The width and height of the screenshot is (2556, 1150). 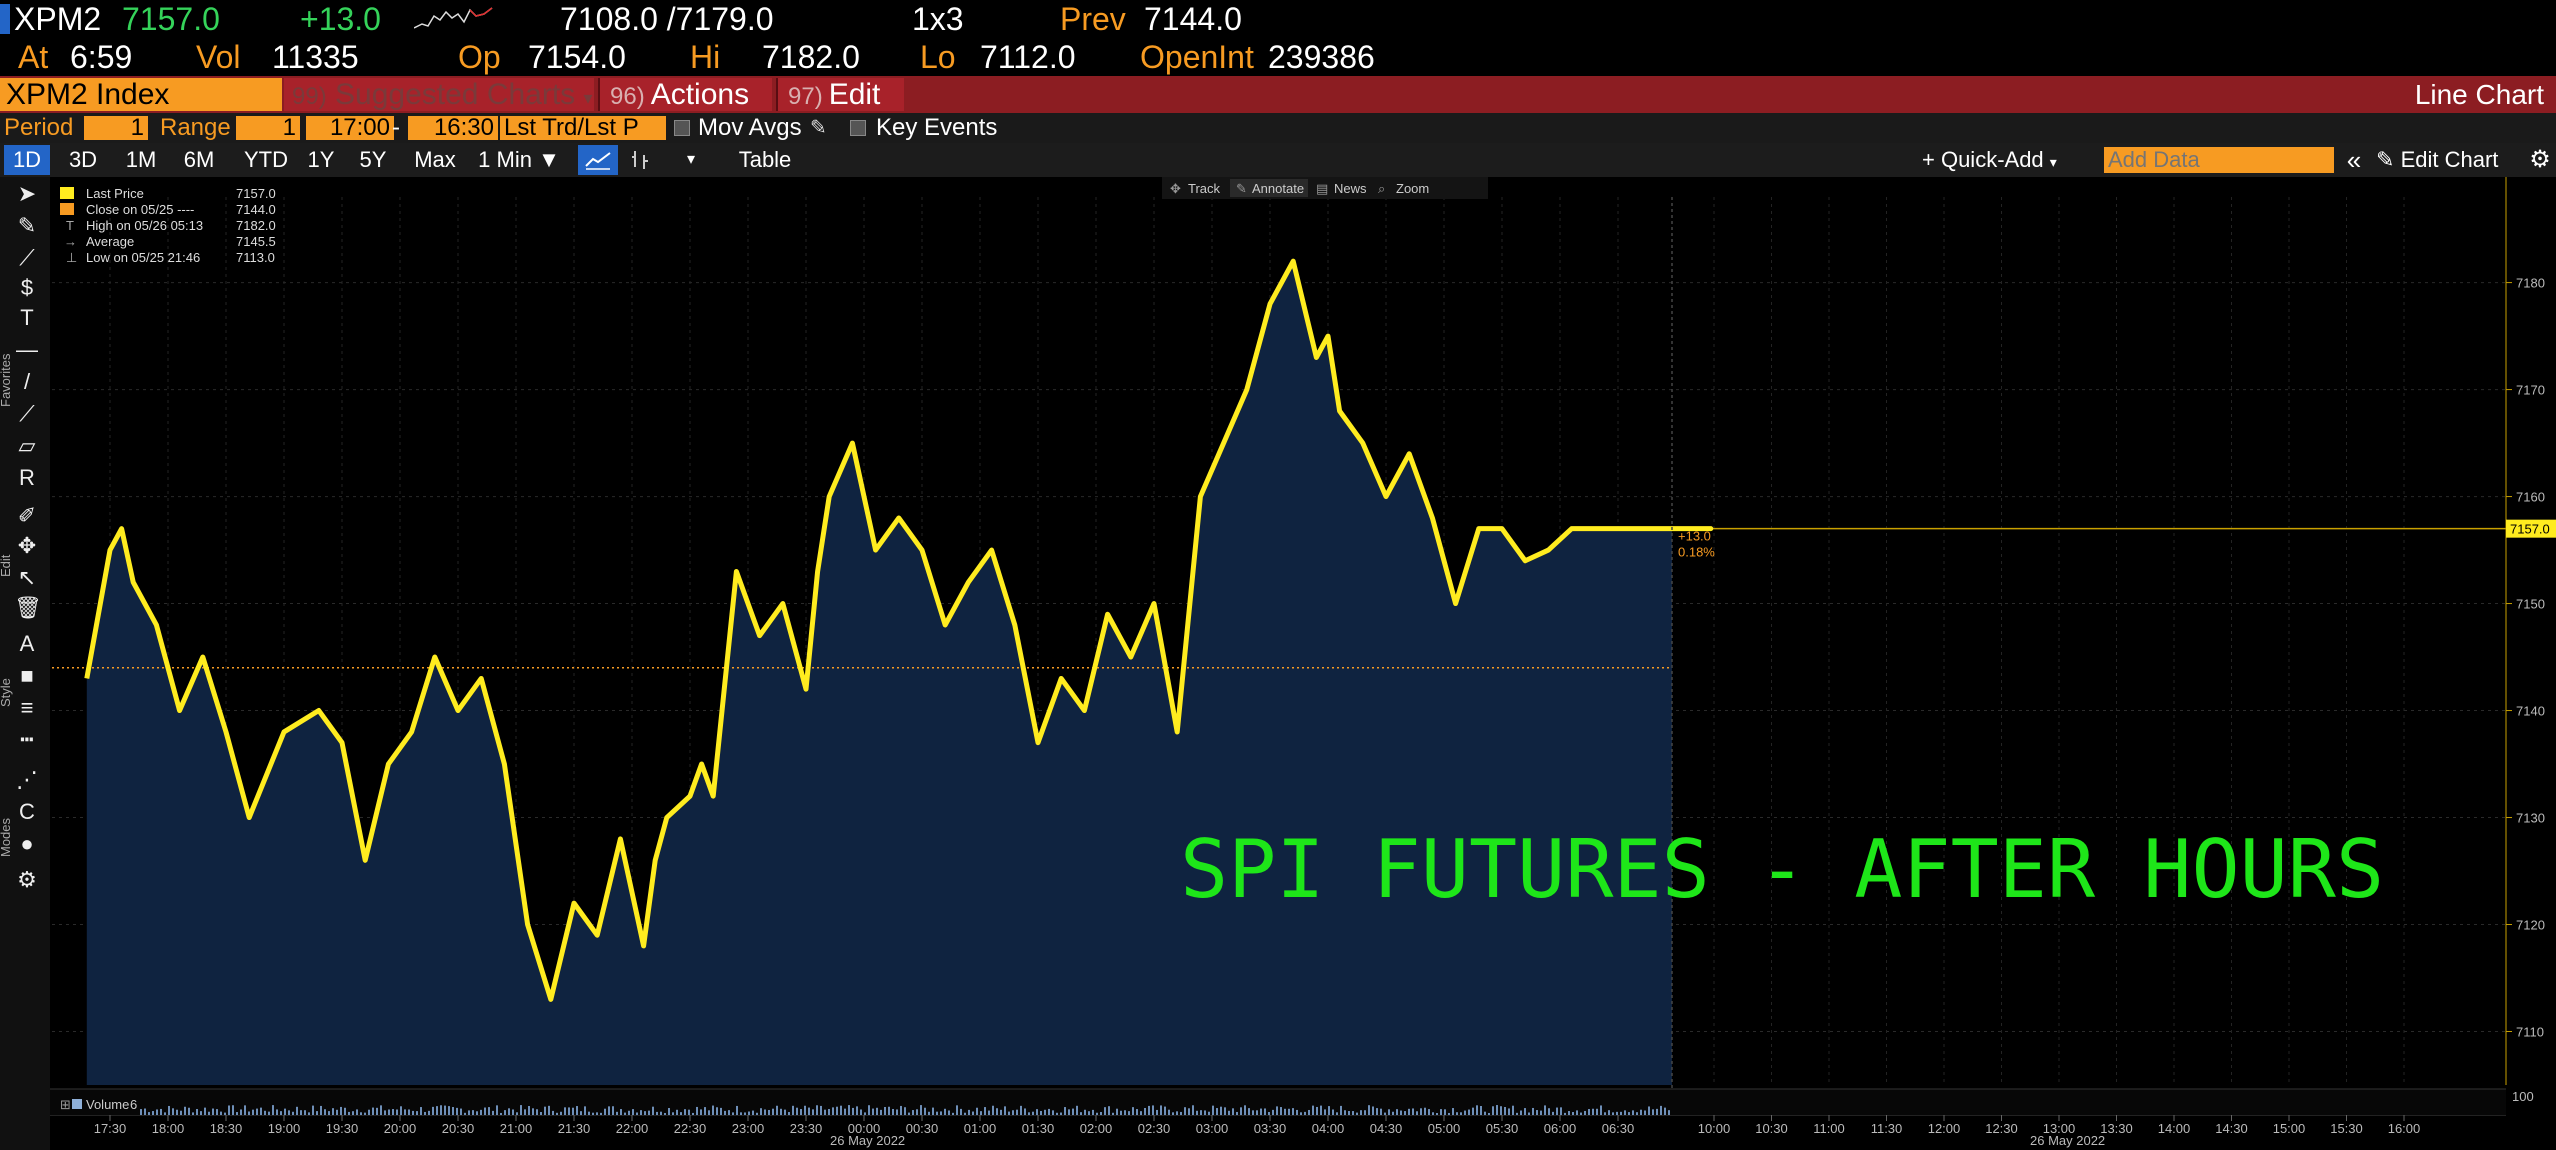 I want to click on retracement-icon: R, so click(x=27, y=477).